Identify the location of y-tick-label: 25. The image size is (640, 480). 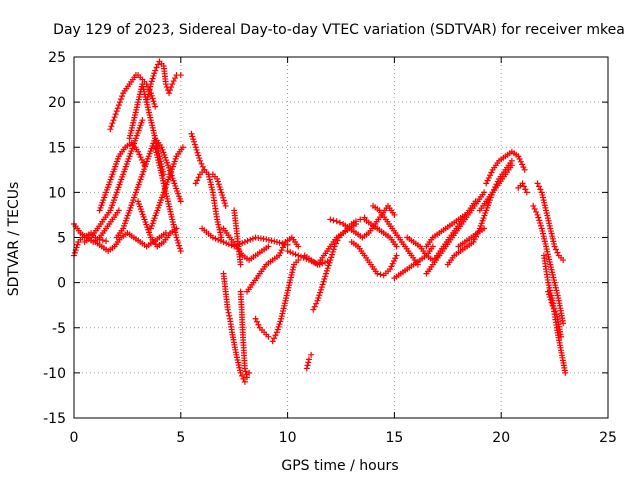
(57, 58).